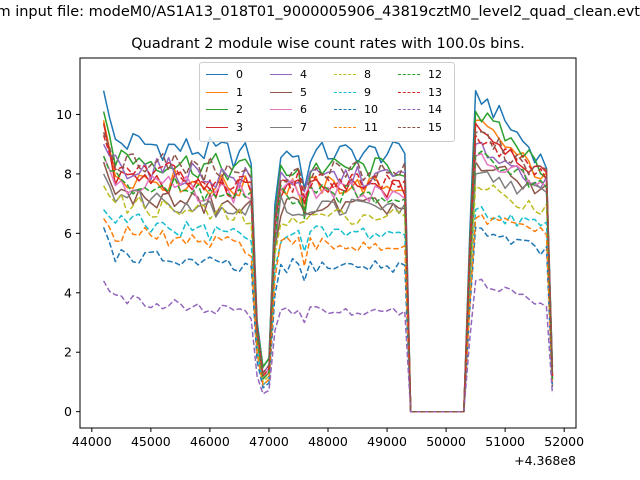 Image resolution: width=640 pixels, height=480 pixels. What do you see at coordinates (68, 292) in the screenshot?
I see `y-tick-label: 4` at bounding box center [68, 292].